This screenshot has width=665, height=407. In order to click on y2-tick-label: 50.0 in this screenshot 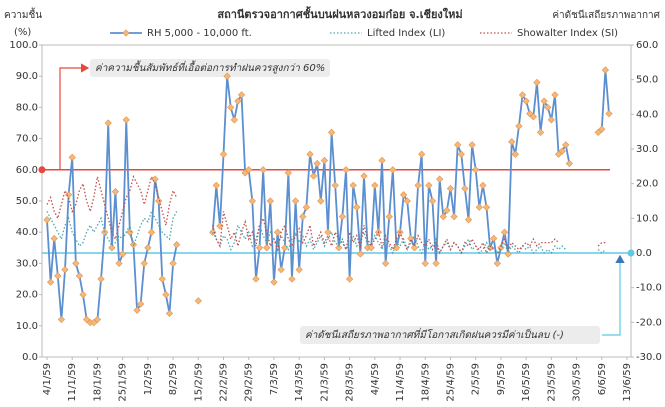, I will do `click(647, 80)`.